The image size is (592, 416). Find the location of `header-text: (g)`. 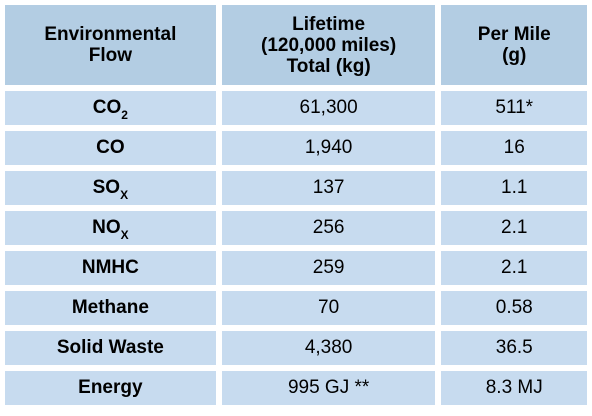

header-text: (g) is located at coordinates (514, 55).